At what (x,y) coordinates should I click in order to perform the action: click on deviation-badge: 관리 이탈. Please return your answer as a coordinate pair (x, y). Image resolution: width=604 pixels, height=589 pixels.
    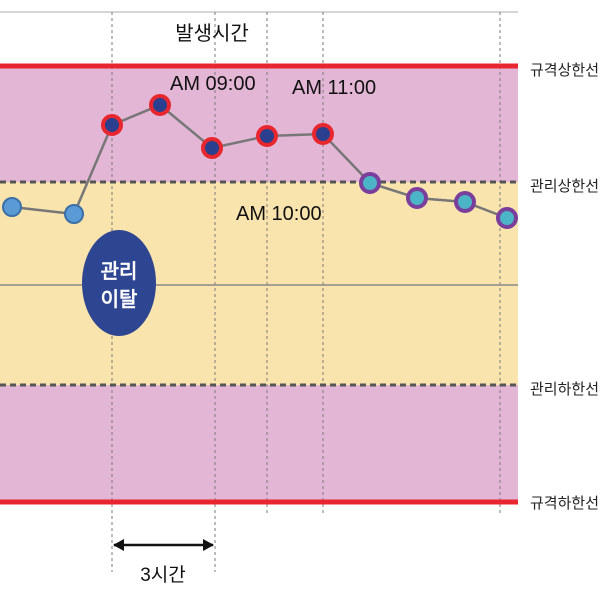
    Looking at the image, I should click on (119, 283).